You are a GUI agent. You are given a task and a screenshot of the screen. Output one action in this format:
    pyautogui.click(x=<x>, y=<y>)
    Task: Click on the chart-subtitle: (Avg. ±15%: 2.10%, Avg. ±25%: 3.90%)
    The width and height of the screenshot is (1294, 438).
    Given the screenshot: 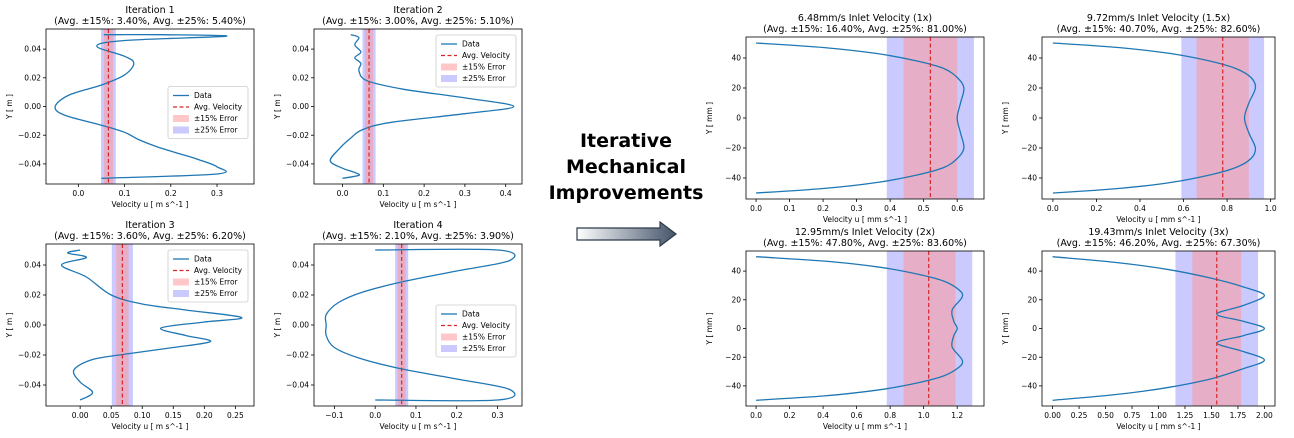 What is the action you would take?
    pyautogui.click(x=418, y=236)
    